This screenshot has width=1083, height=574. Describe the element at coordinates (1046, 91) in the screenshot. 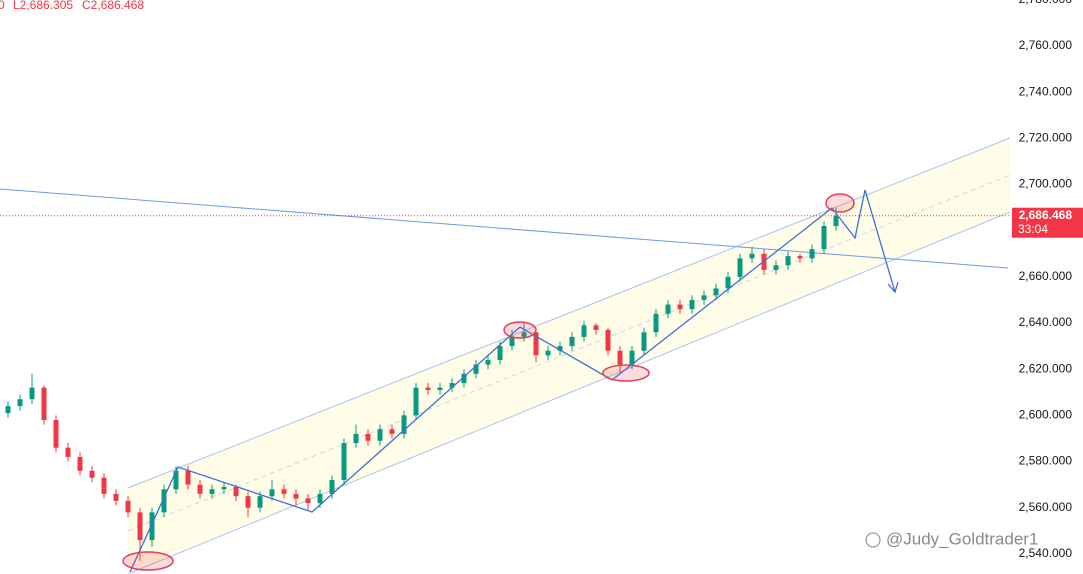

I see `y-tick-label: 2,740.000` at that location.